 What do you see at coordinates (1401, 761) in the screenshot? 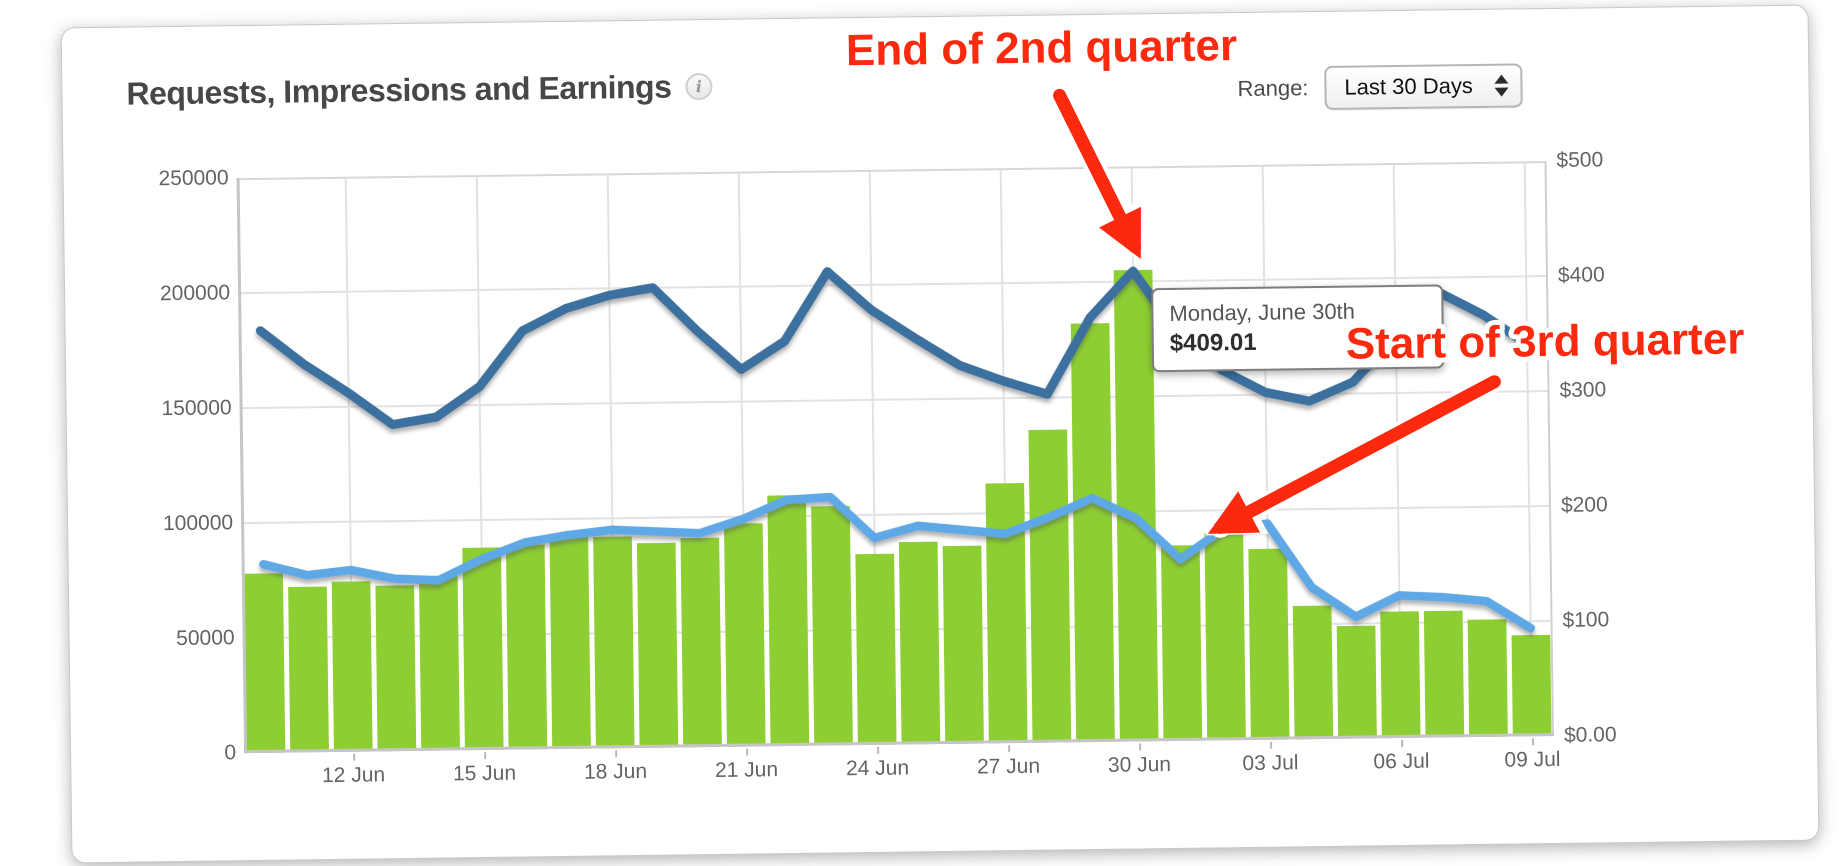
I see `x-axis-label: 06 Jul` at bounding box center [1401, 761].